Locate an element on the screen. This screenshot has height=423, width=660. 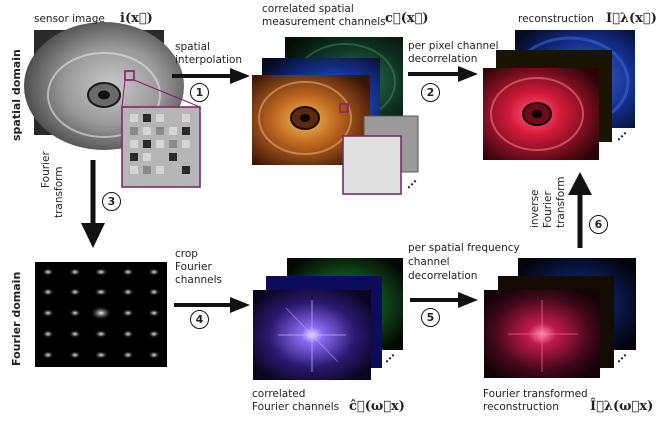
step-1-badge: 1 is located at coordinates (199, 92).